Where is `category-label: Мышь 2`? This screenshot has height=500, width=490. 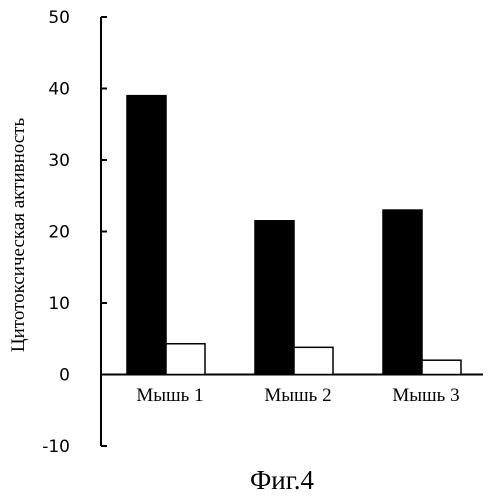 category-label: Мышь 2 is located at coordinates (297, 395).